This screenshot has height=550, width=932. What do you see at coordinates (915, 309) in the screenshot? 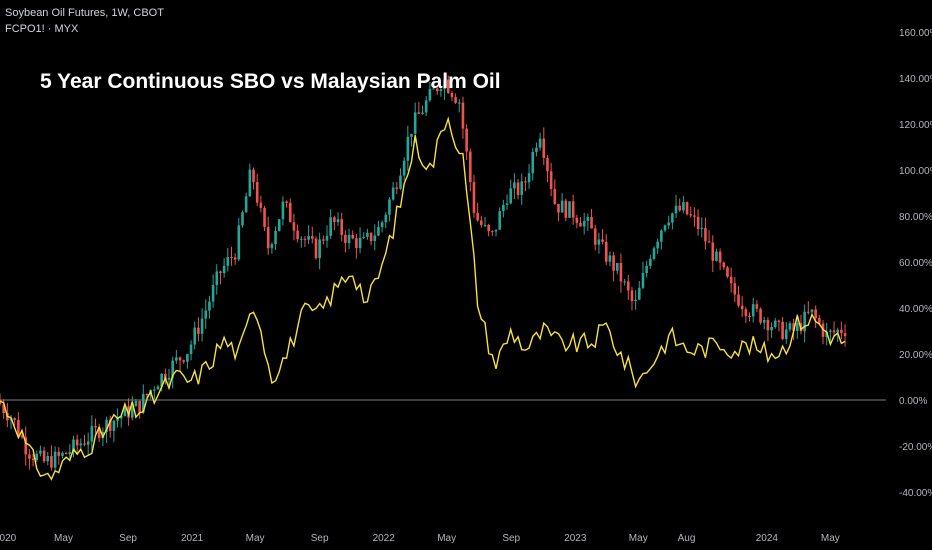
I see `y-tick-label: 40.00%` at bounding box center [915, 309].